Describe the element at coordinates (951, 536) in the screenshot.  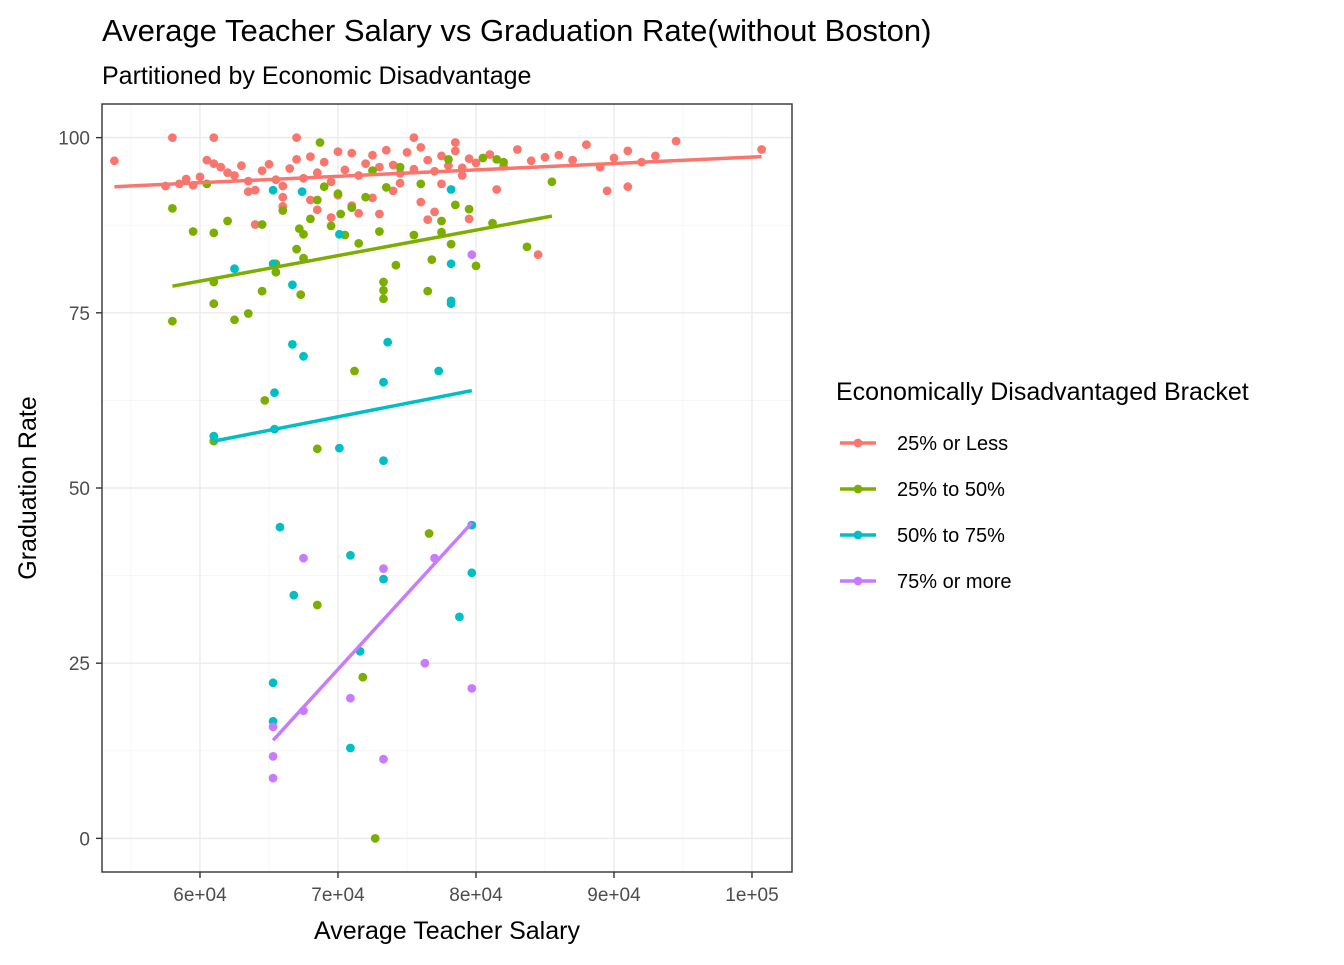
I see `legend-label: 50% to 75%` at that location.